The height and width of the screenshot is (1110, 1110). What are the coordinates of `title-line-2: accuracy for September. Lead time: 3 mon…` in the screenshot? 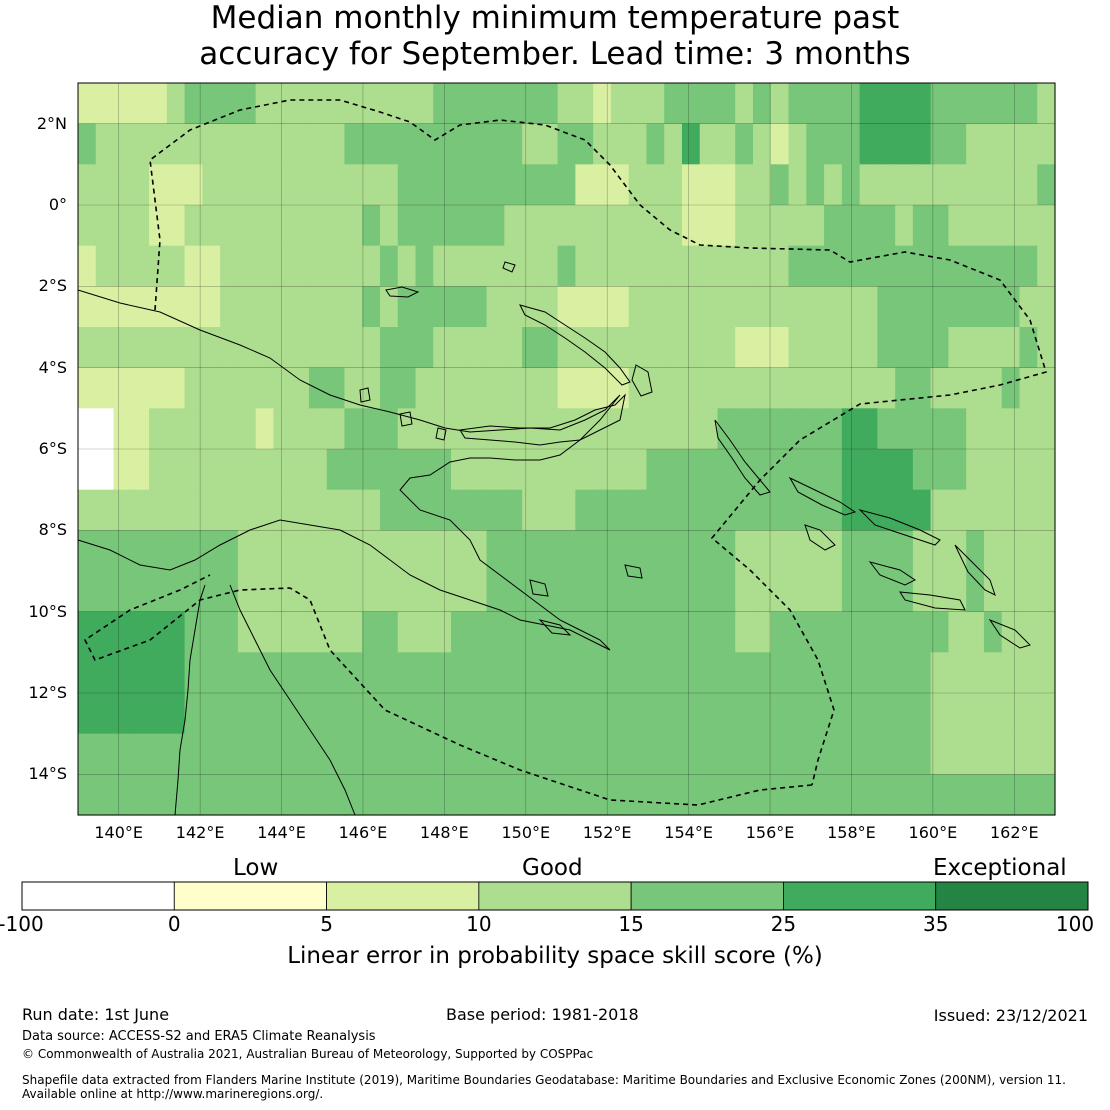 It's located at (555, 54).